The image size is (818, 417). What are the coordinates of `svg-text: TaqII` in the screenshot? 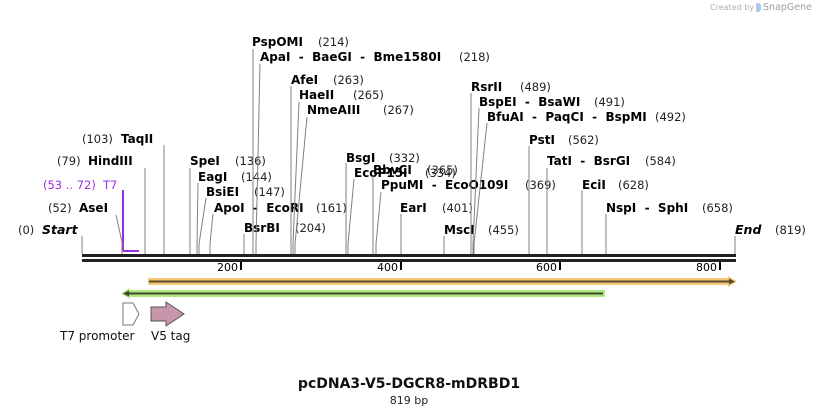 It's located at (137, 139).